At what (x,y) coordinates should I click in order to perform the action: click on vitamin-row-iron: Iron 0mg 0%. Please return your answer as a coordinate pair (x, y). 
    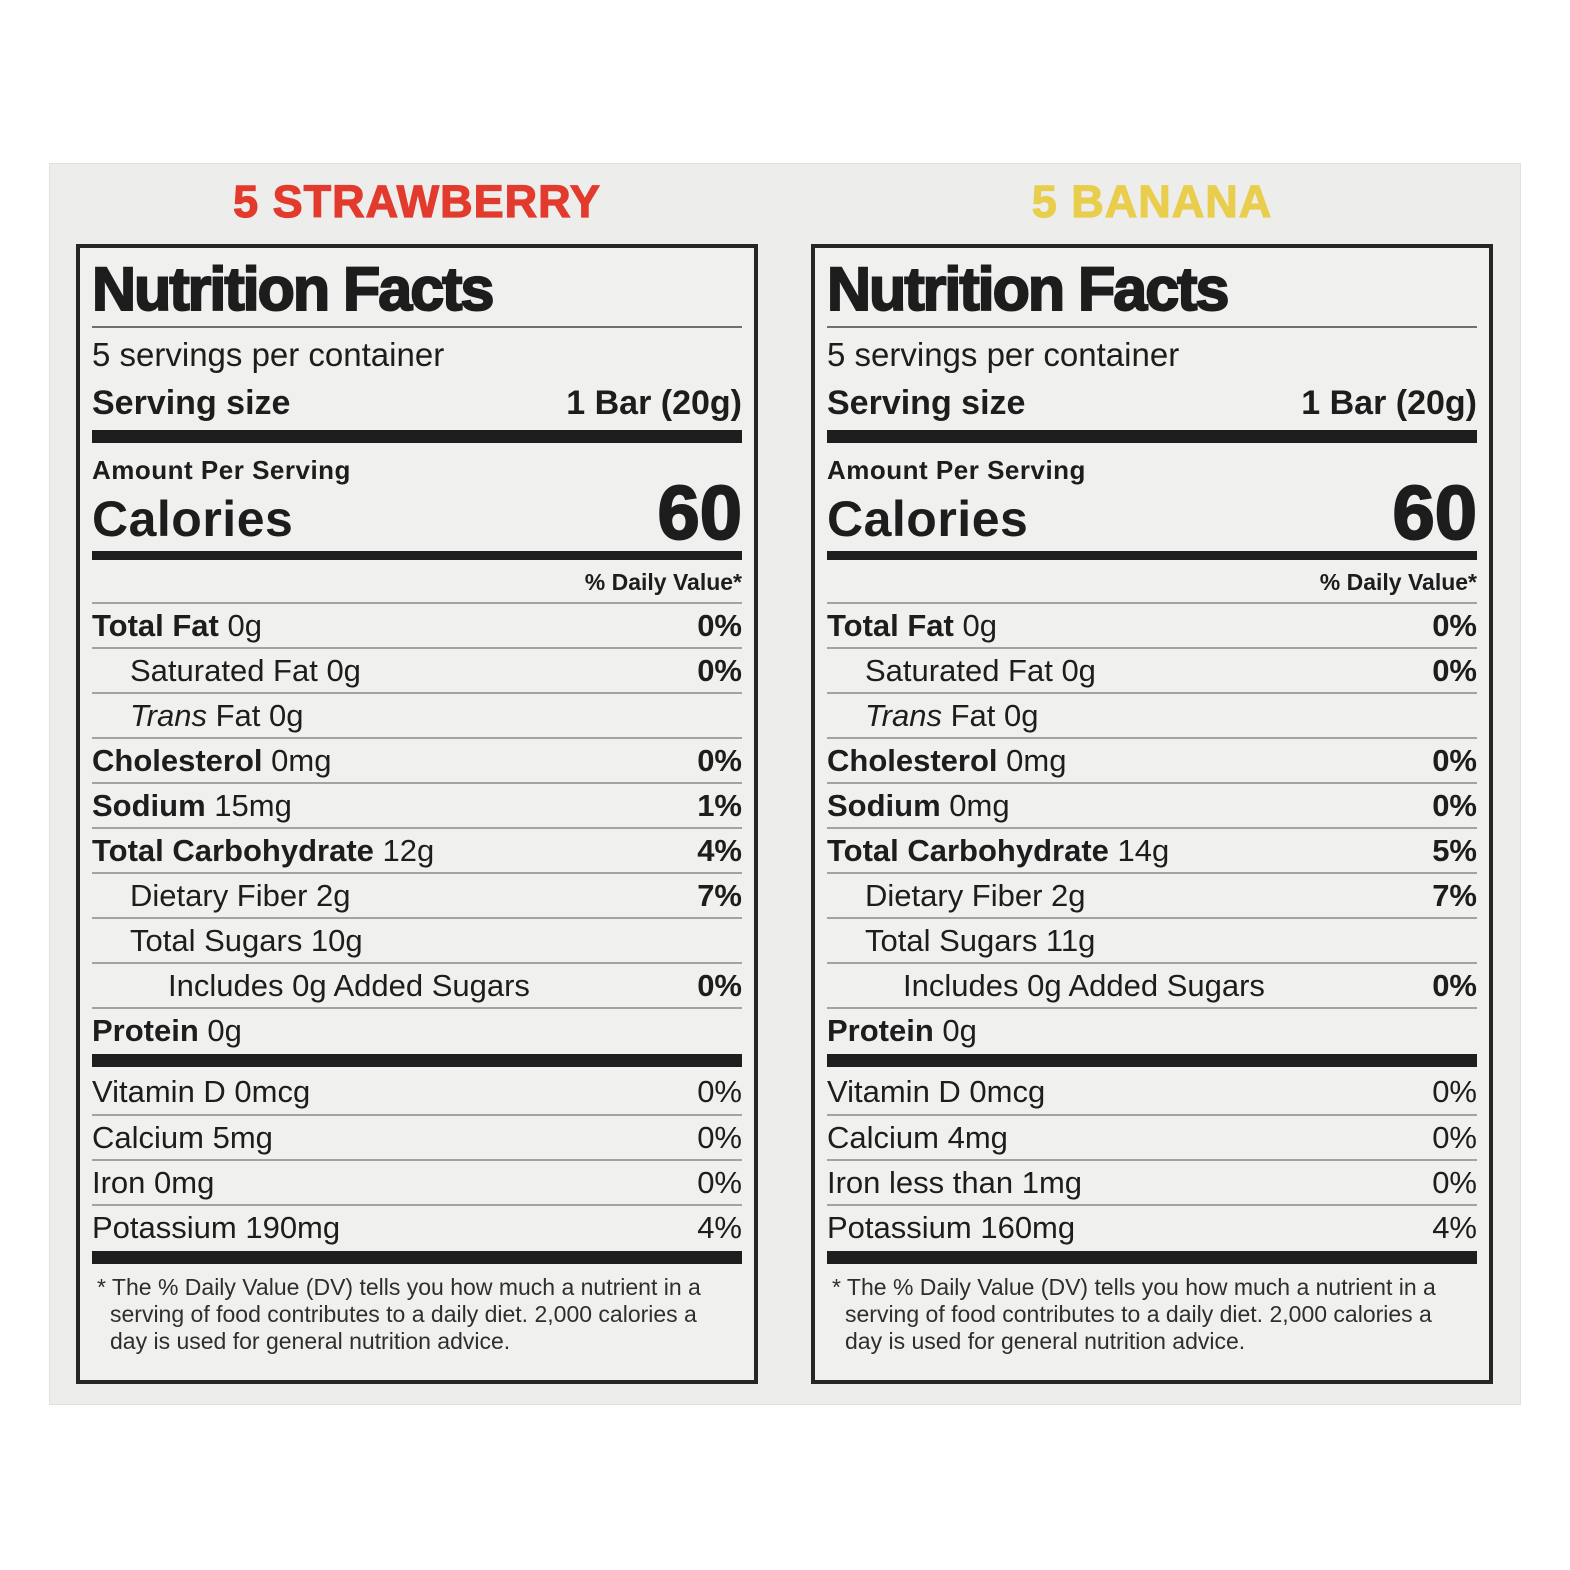
    Looking at the image, I should click on (417, 1181).